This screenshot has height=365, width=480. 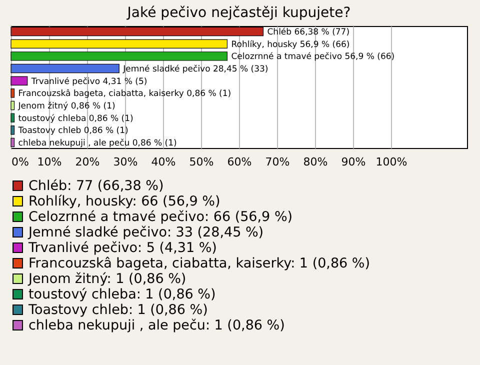 I want to click on x-tick-label: 50%, so click(x=201, y=162).